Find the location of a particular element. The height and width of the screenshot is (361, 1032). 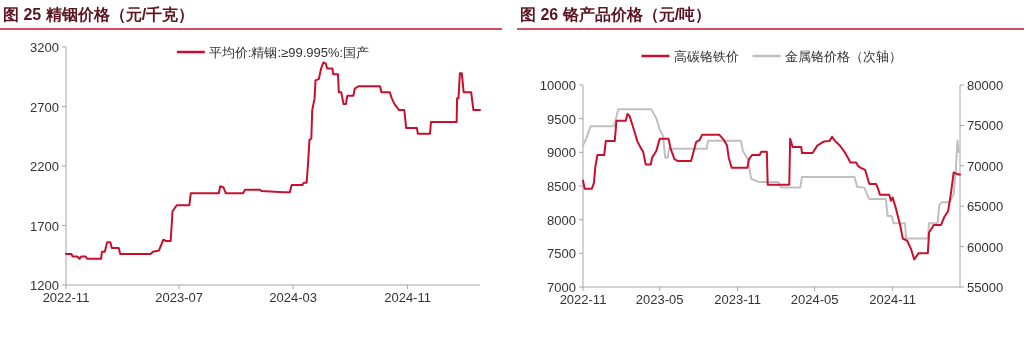

y-tick-label: 1200 is located at coordinates (44, 285).